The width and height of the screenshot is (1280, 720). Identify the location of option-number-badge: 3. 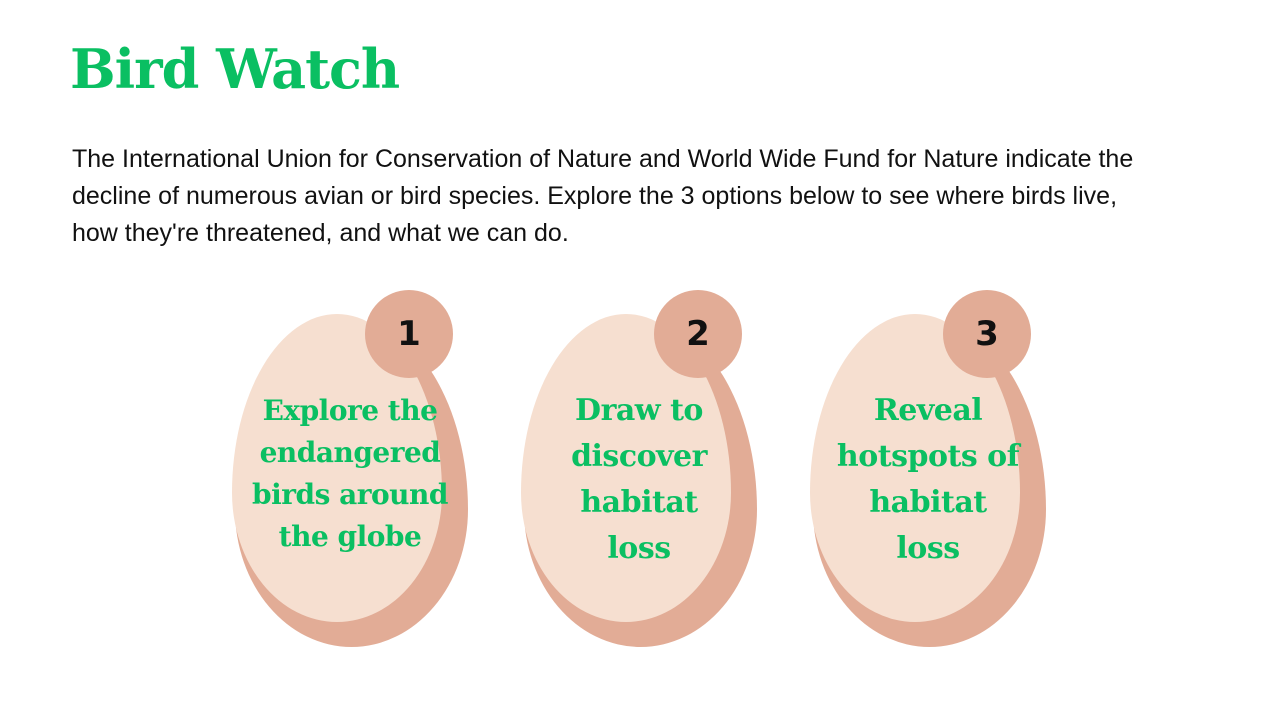
(987, 334).